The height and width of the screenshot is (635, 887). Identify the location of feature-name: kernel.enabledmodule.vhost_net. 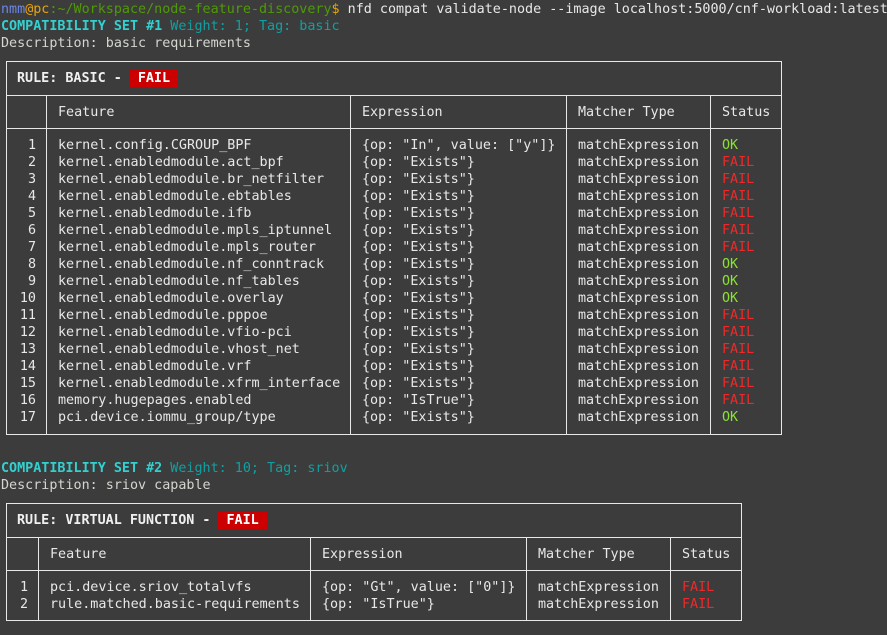
(179, 349).